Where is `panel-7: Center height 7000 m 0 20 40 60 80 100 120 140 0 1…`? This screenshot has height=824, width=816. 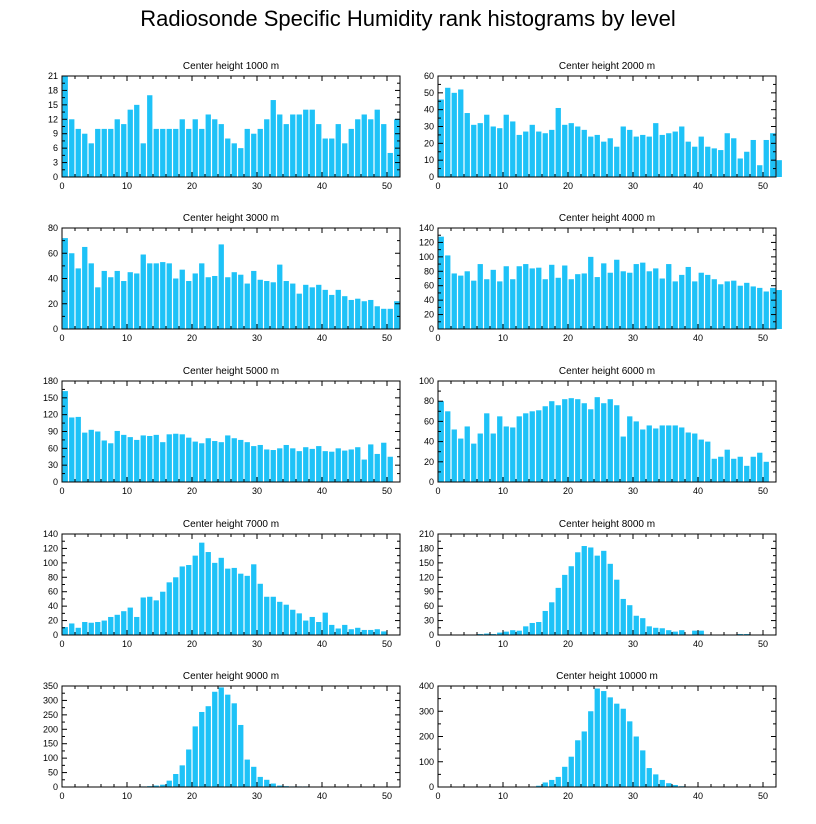 panel-7: Center height 7000 m 0 20 40 60 80 100 120 140 0 1… is located at coordinates (222, 584).